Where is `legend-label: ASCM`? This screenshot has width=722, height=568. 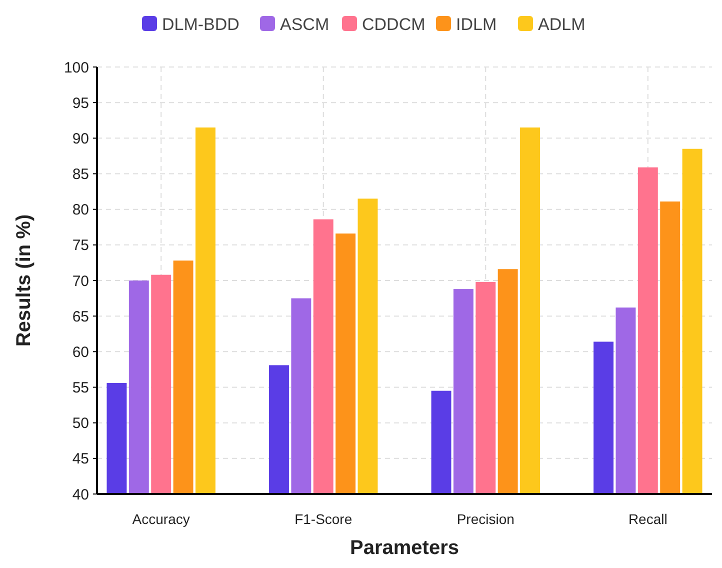 legend-label: ASCM is located at coordinates (305, 24).